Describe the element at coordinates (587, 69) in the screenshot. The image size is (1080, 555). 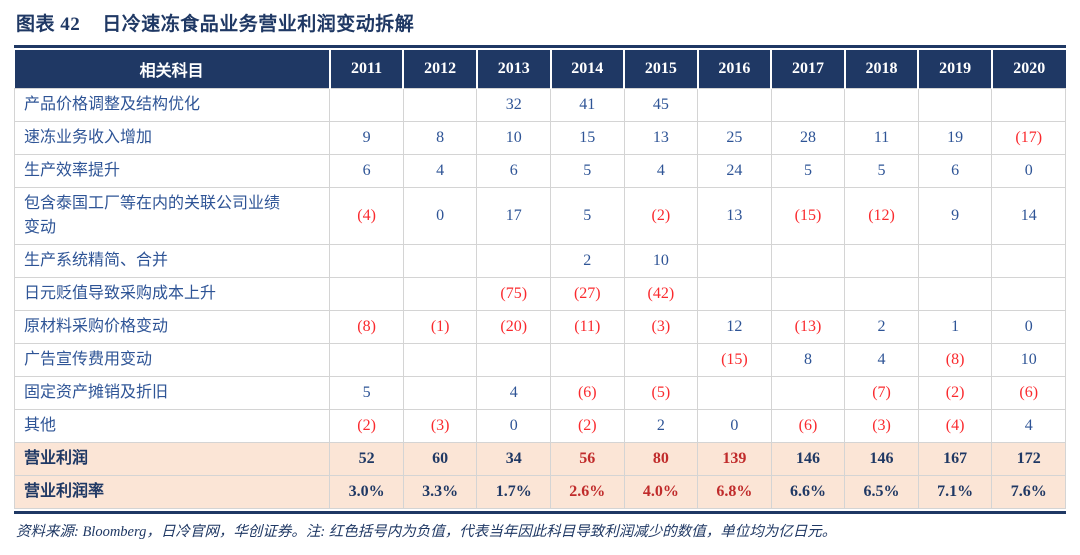
I see `column-header-year: 2014` at that location.